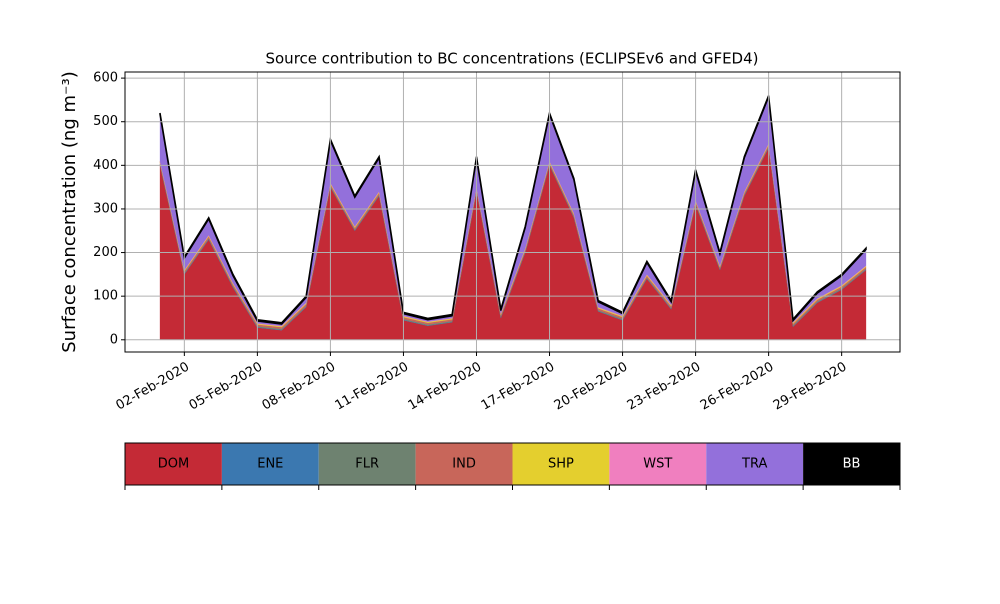 The height and width of the screenshot is (604, 1000). I want to click on legend-label: DOM, so click(173, 464).